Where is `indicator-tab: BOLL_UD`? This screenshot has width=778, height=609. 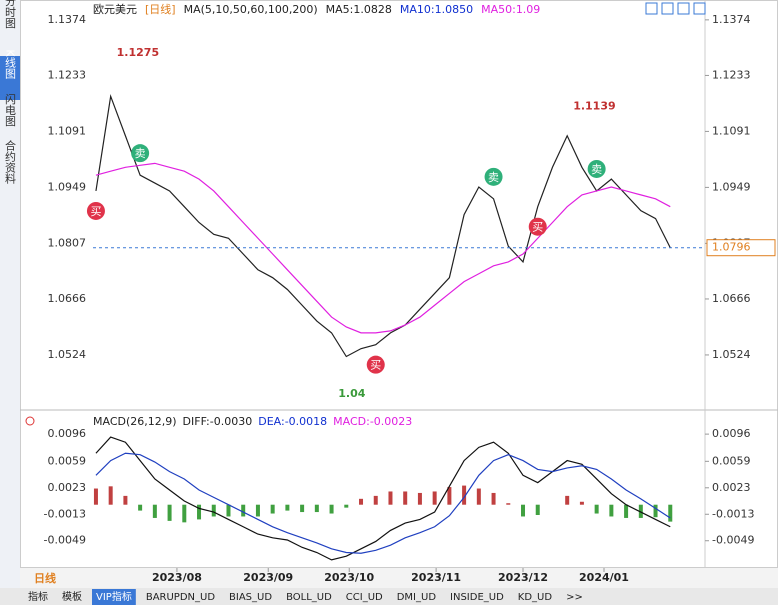
indicator-tab: BOLL_UD is located at coordinates (309, 597).